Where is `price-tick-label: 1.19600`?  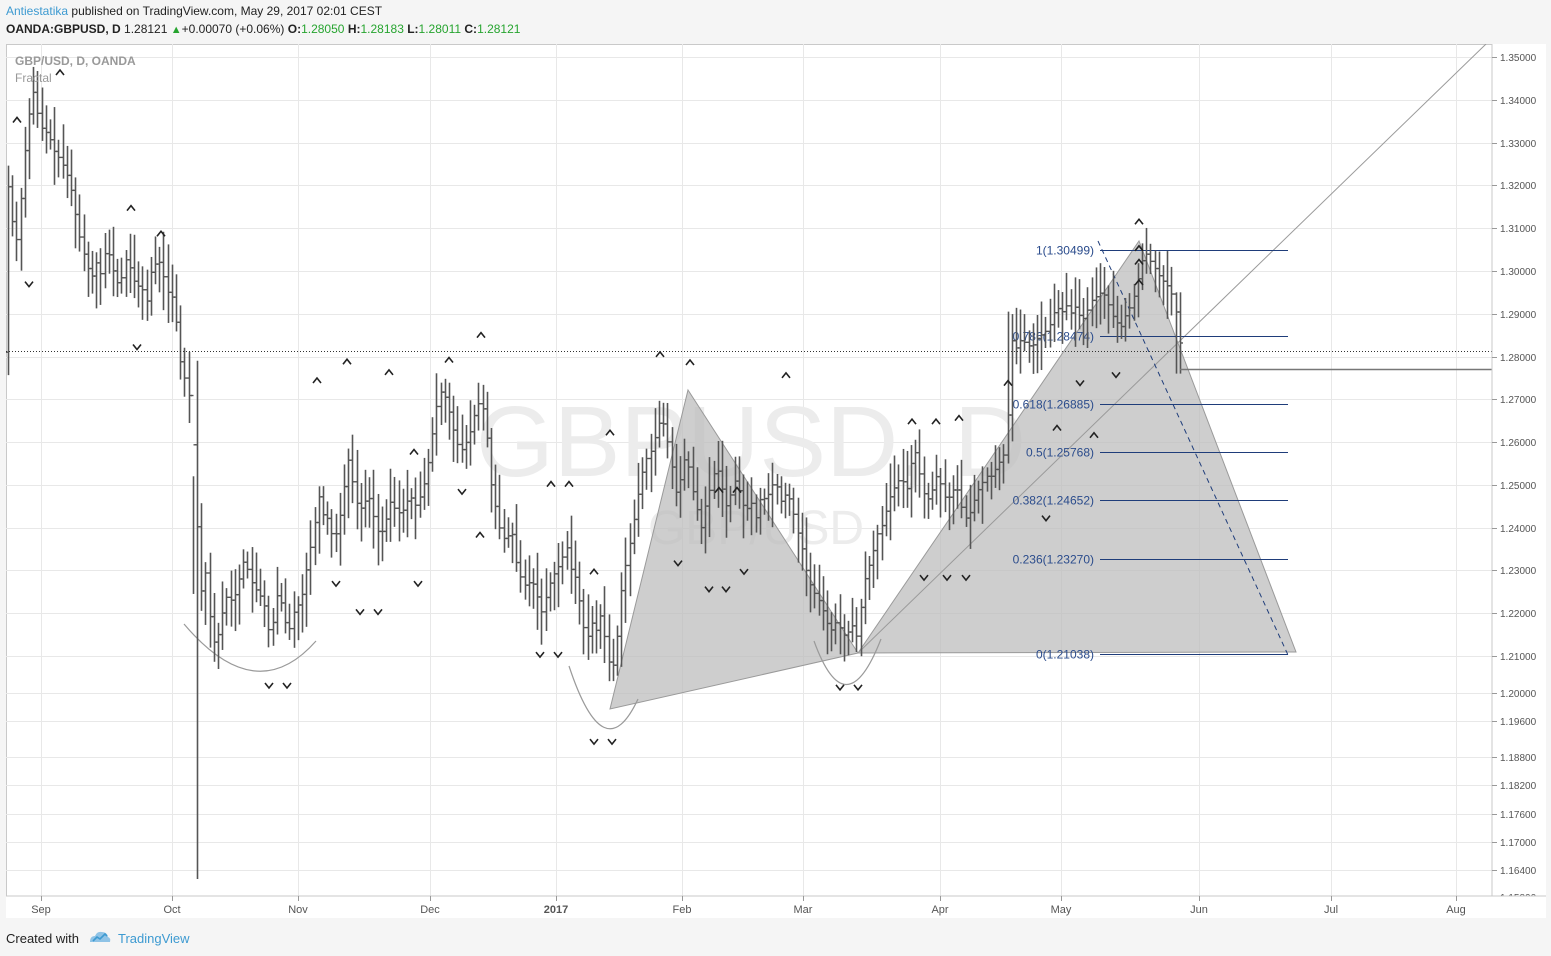 price-tick-label: 1.19600 is located at coordinates (1518, 722).